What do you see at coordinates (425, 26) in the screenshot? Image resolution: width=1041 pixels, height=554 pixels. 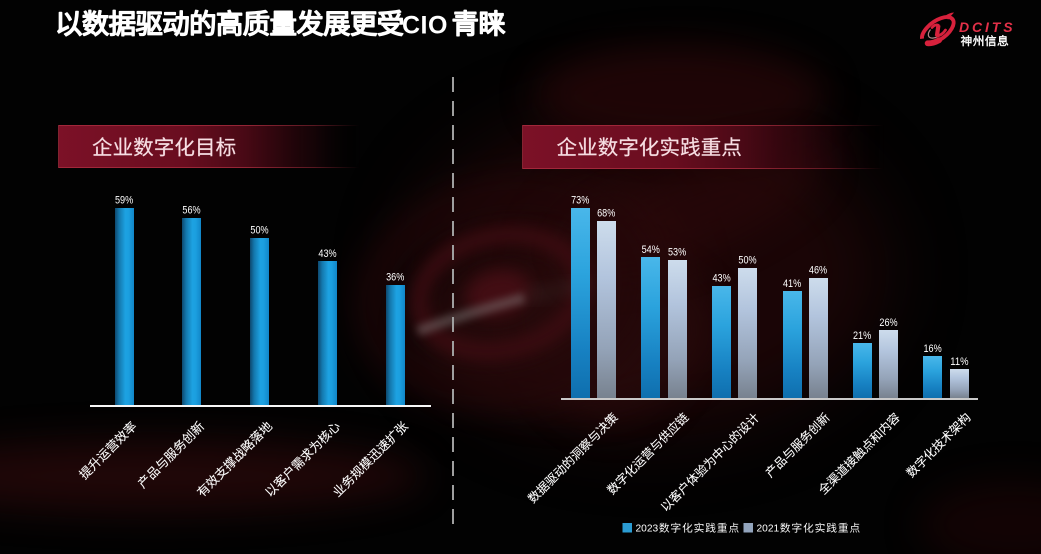 I see `svg-text: CIO` at bounding box center [425, 26].